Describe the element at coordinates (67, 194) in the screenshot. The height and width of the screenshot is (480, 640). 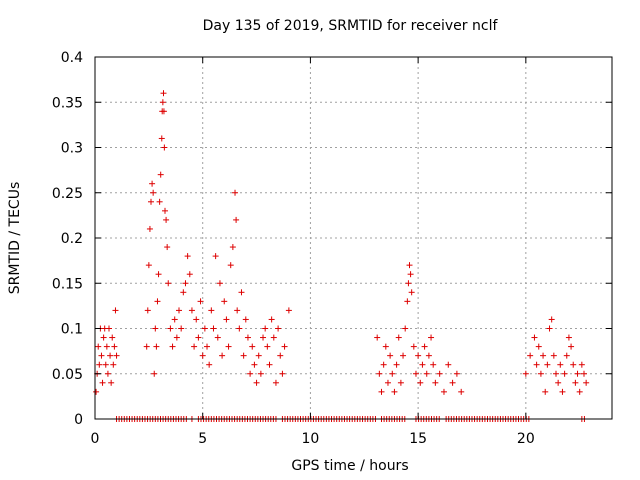
I see `y-tick-label: 0.25` at that location.